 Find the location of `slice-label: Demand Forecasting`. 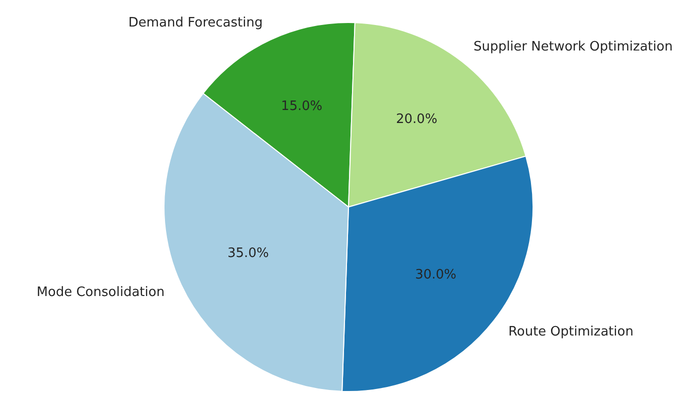

slice-label: Demand Forecasting is located at coordinates (195, 22).